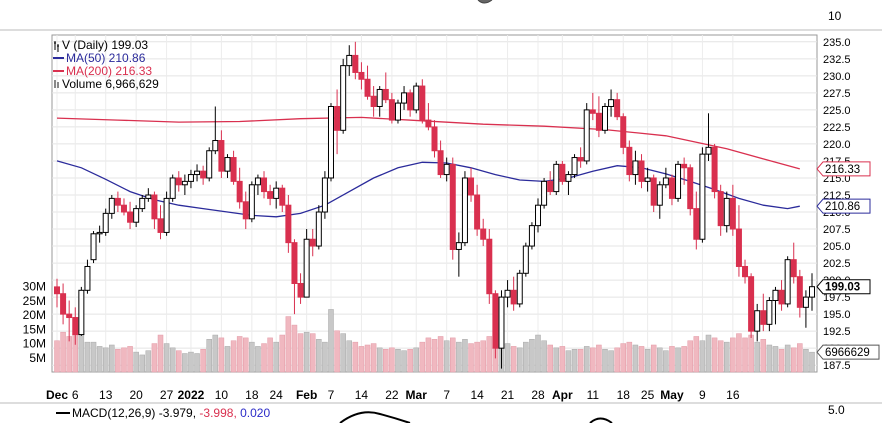 This screenshot has height=423, width=882. What do you see at coordinates (34, 301) in the screenshot?
I see `volume-tick-label: 25M` at bounding box center [34, 301].